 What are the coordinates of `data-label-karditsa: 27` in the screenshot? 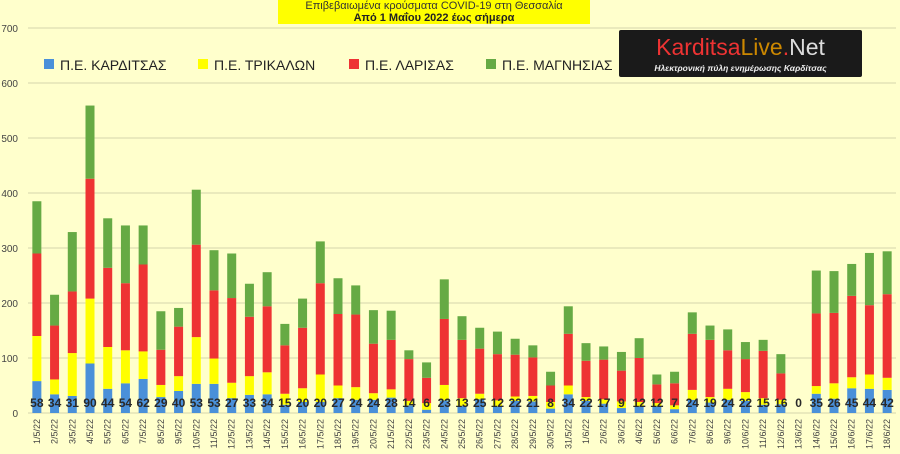 It's located at (232, 403).